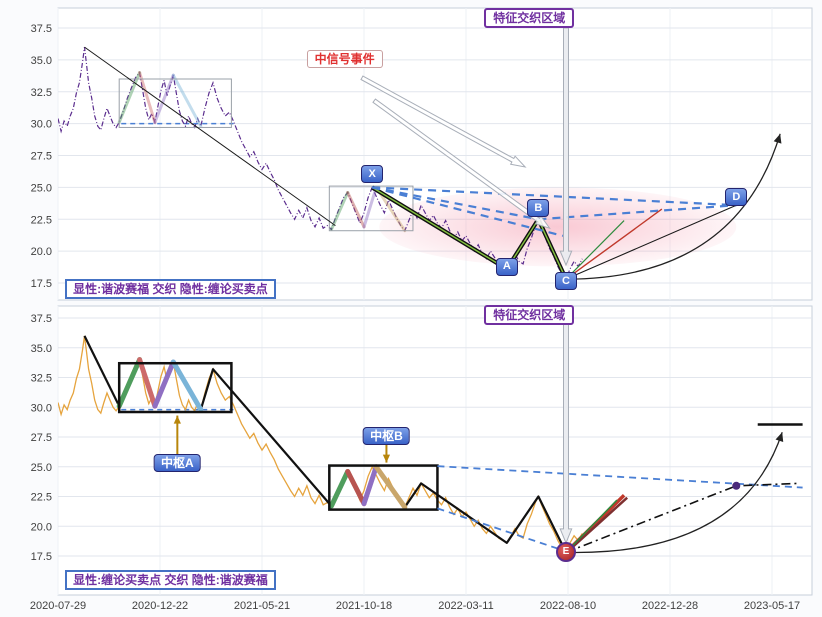 The image size is (822, 617). Describe the element at coordinates (670, 606) in the screenshot. I see `x-tick-label: 2022-12-28` at that location.